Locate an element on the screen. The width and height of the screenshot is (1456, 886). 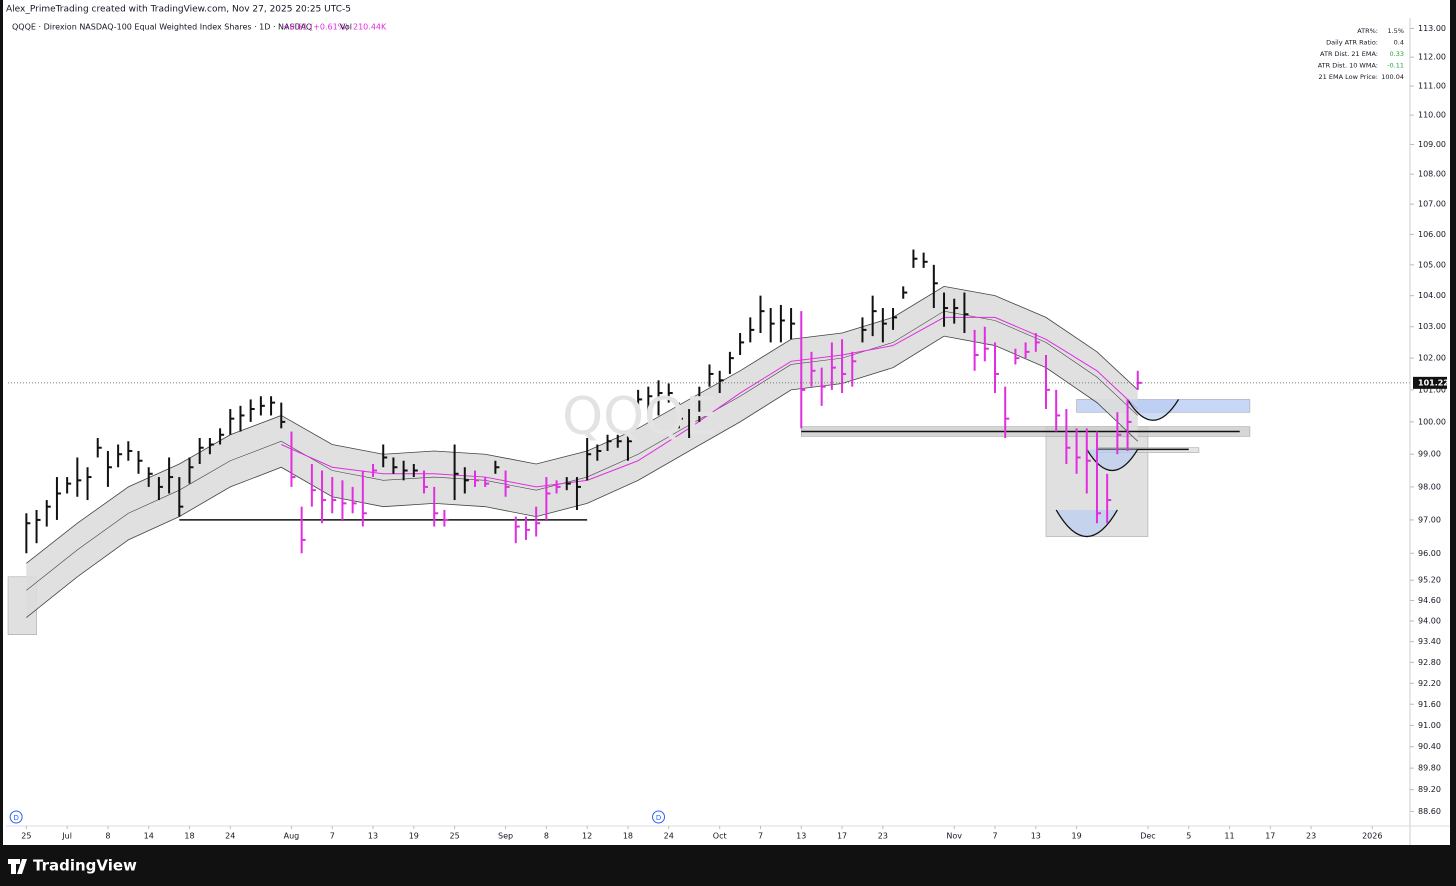
y-tick-label: 91.00 is located at coordinates (1429, 725).